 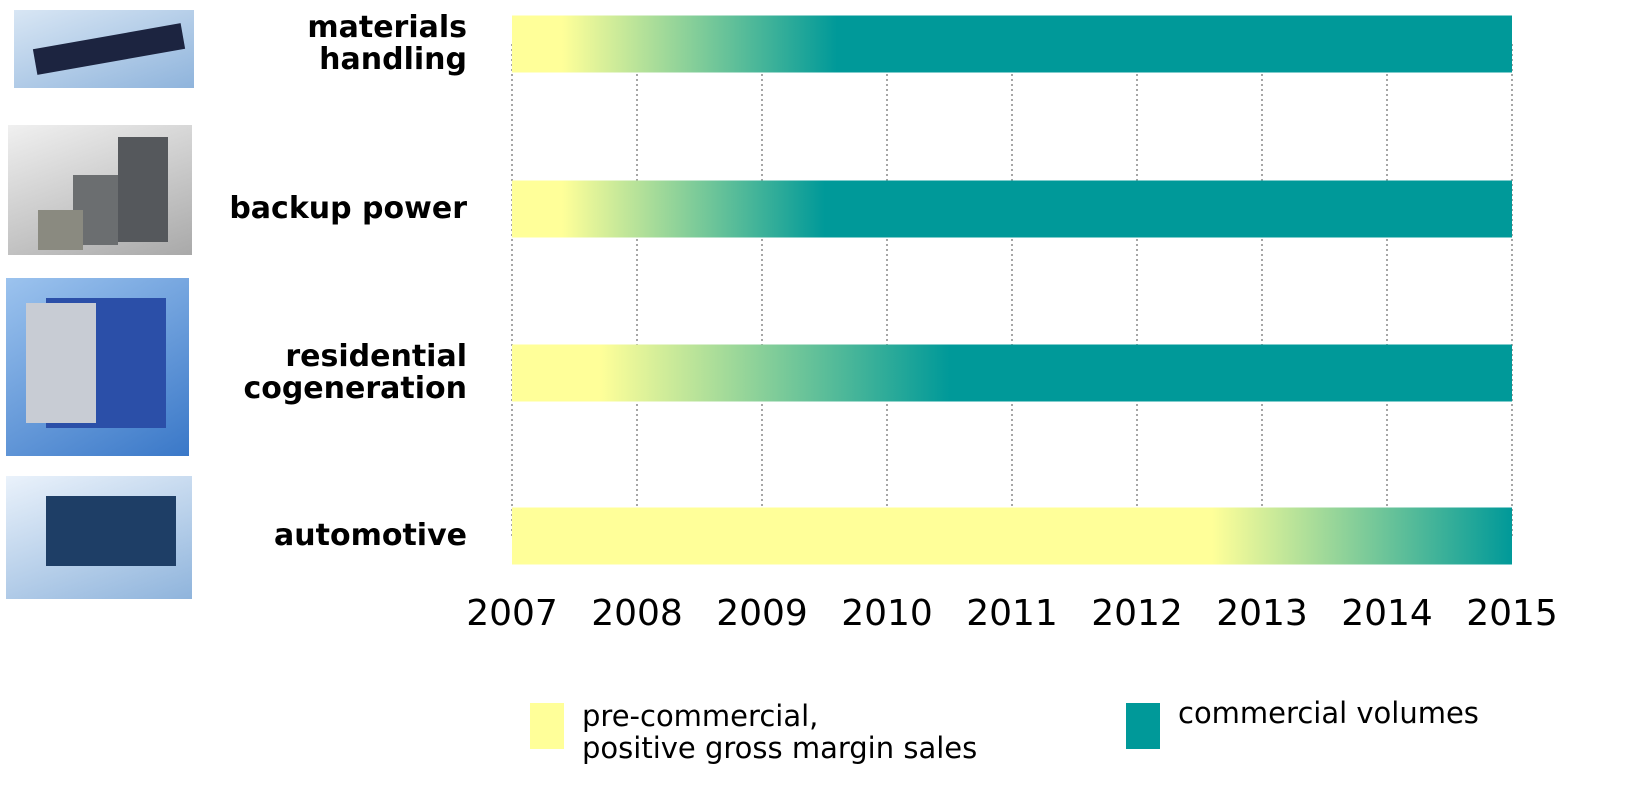 I want to click on x-tick-label: 2010, so click(x=887, y=613).